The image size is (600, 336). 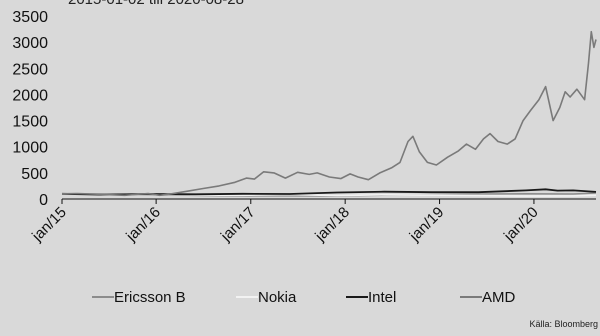 What do you see at coordinates (238, 225) in the screenshot?
I see `x-tick-label: jan/17` at bounding box center [238, 225].